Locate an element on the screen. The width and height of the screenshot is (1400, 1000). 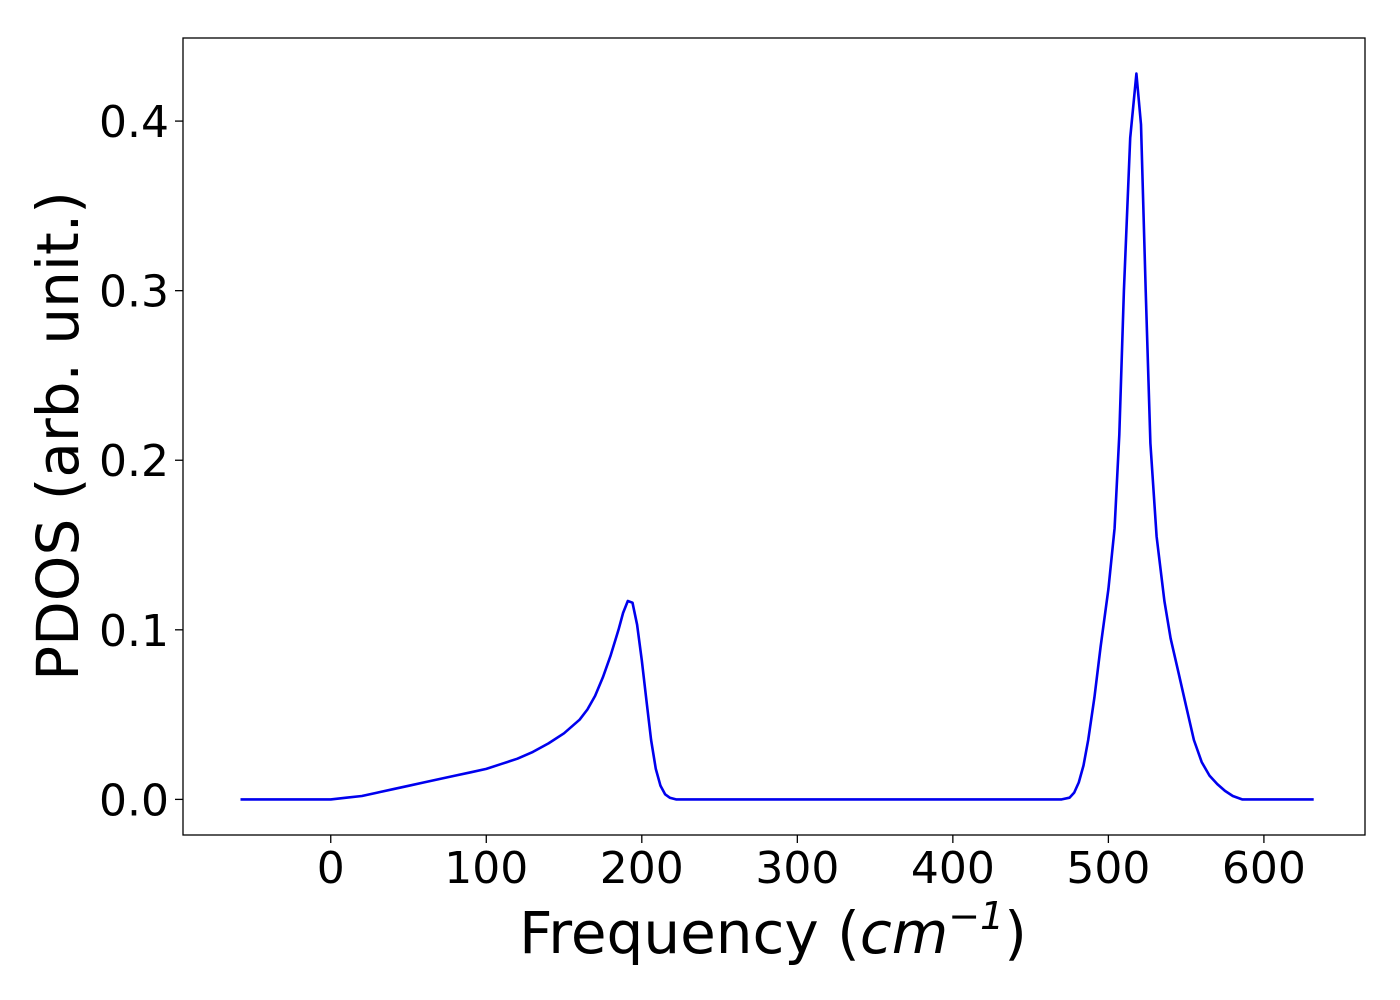
x-tick-label: 300 is located at coordinates (797, 868).